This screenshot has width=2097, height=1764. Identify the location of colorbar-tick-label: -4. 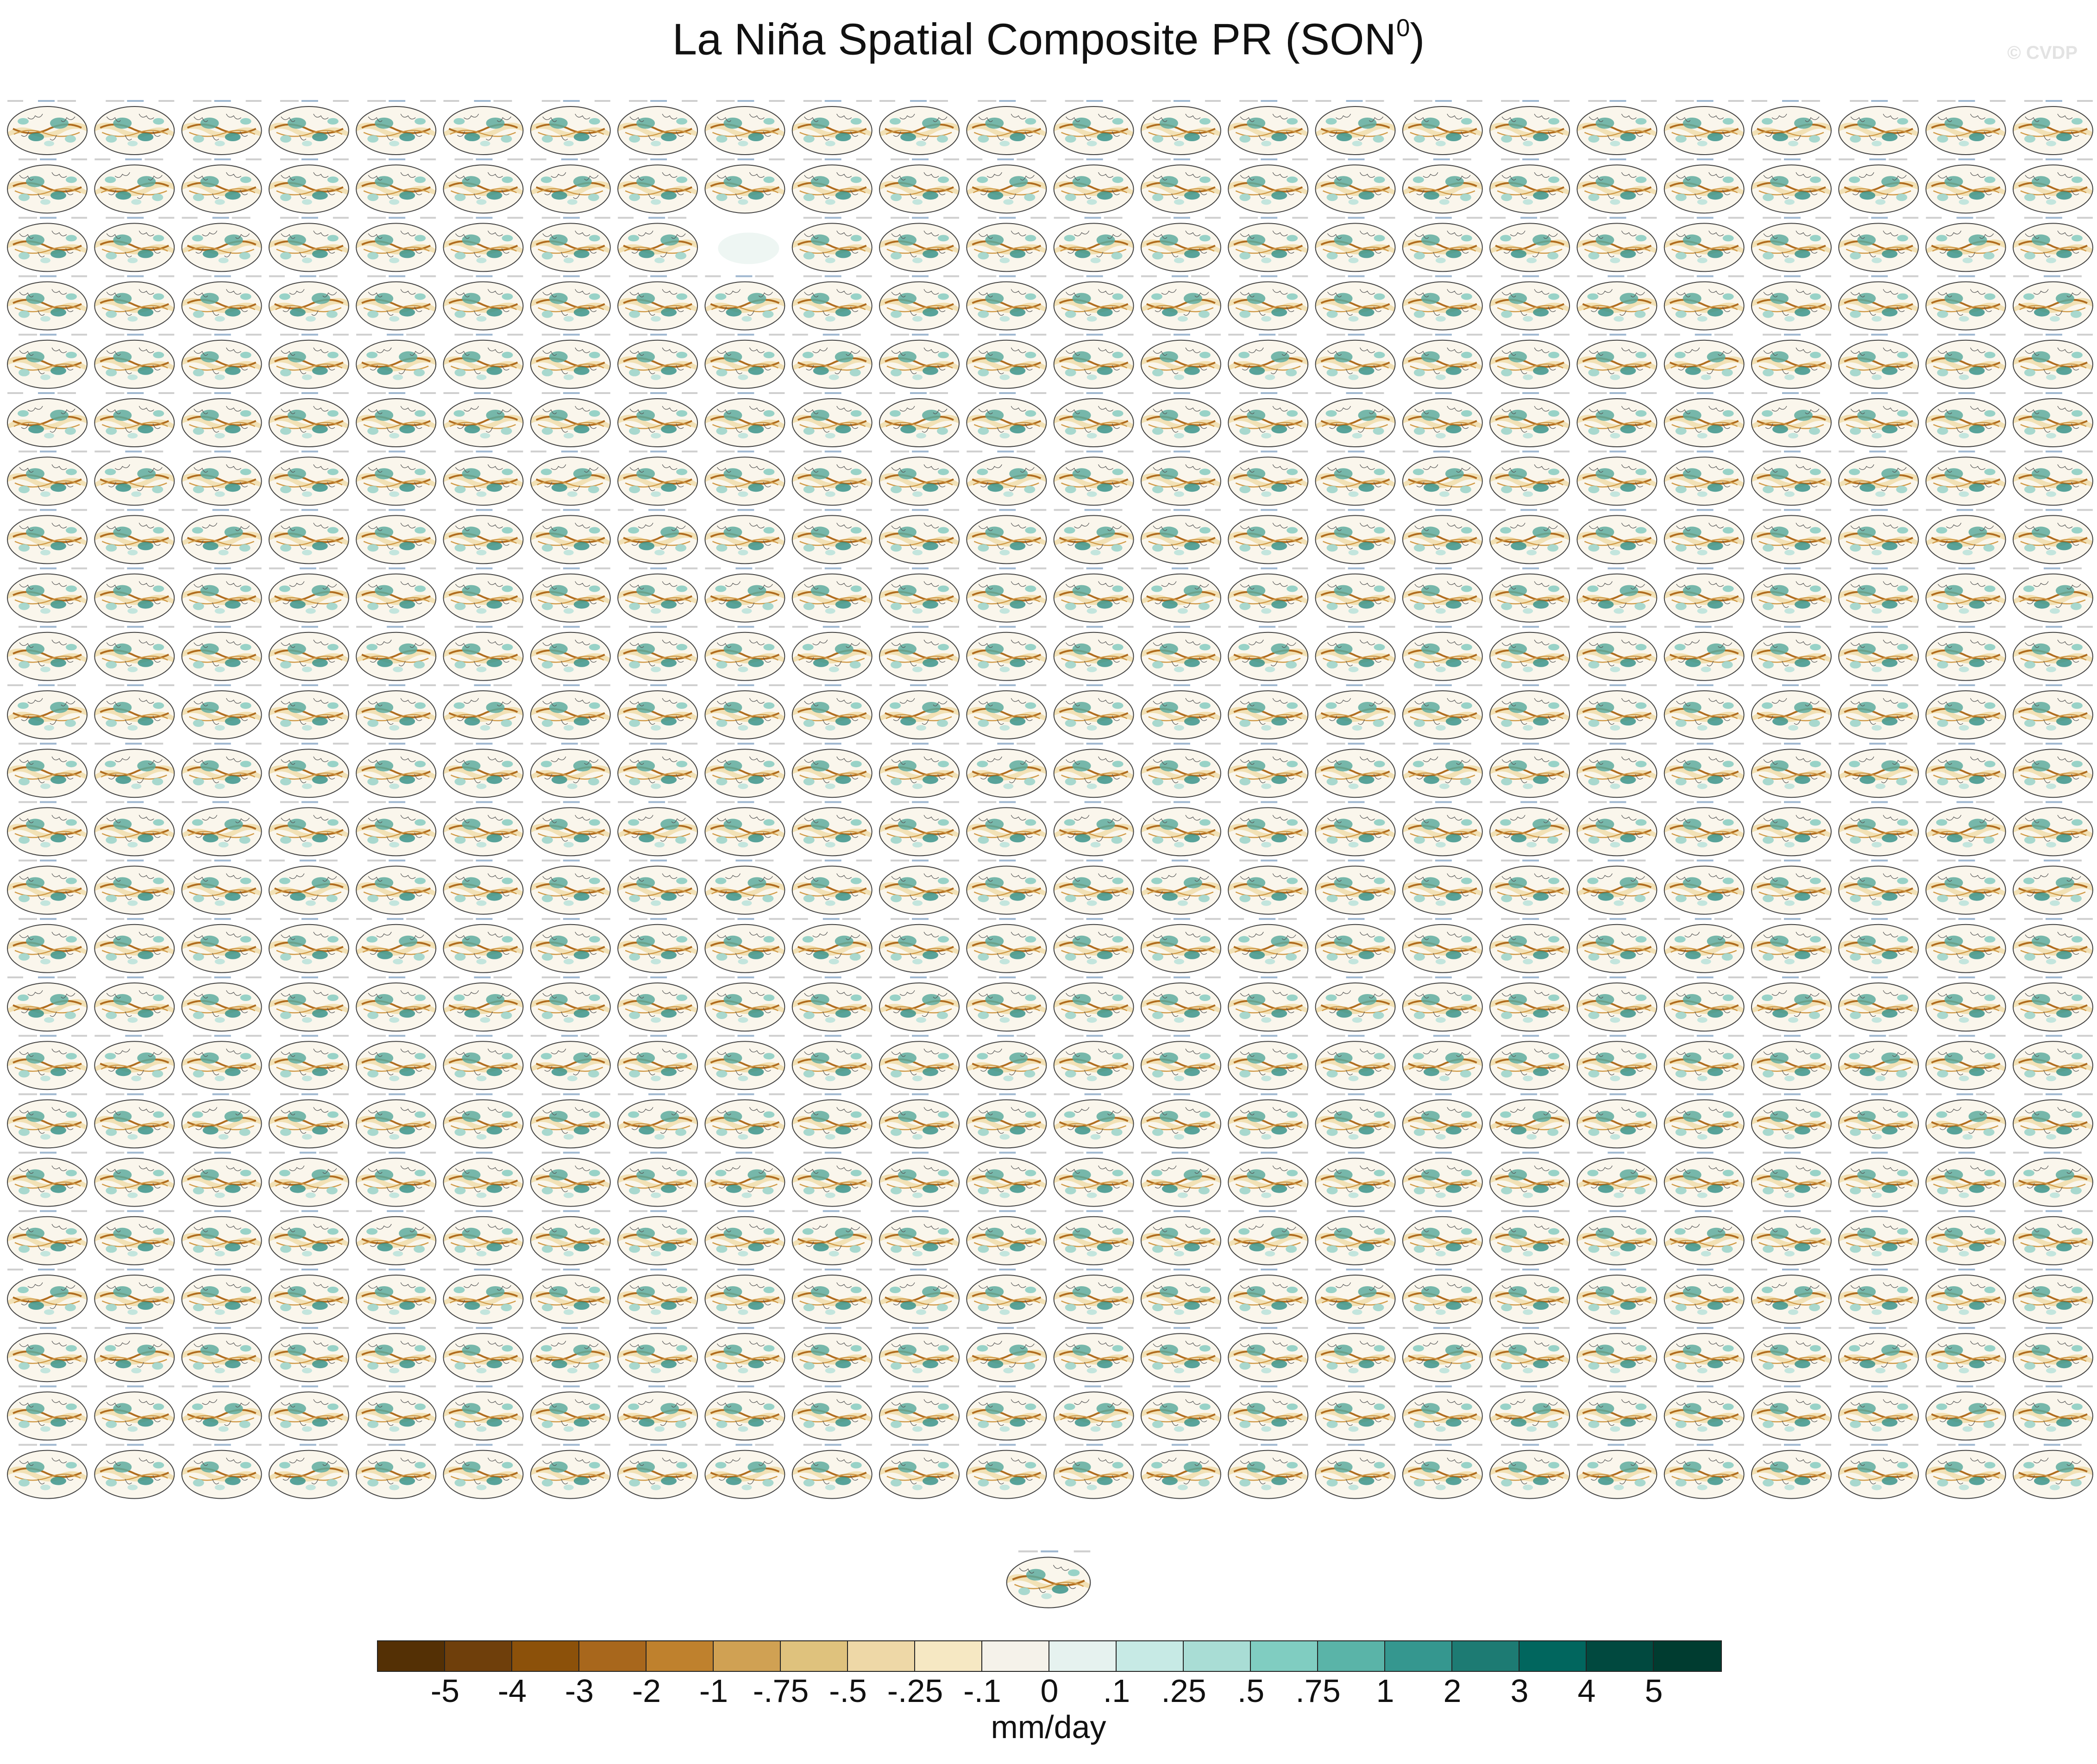
(512, 1691).